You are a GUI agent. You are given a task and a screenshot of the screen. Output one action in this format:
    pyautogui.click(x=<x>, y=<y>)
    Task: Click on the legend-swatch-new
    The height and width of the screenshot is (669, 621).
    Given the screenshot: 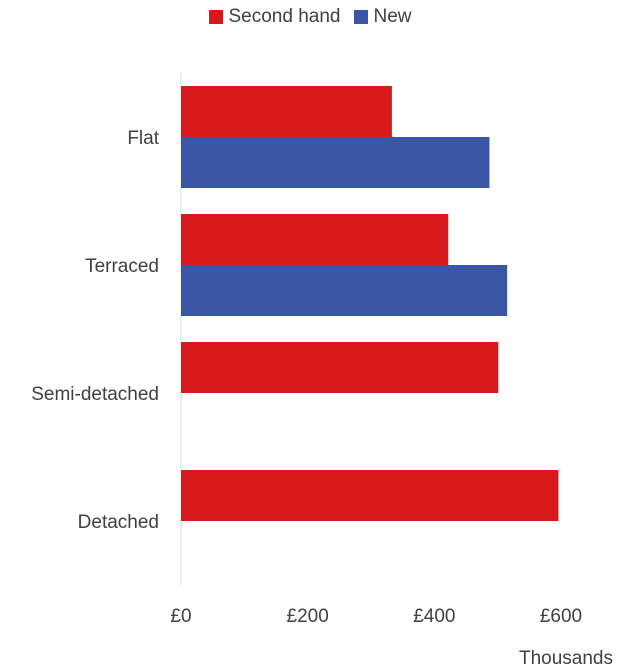 What is the action you would take?
    pyautogui.click(x=361, y=17)
    